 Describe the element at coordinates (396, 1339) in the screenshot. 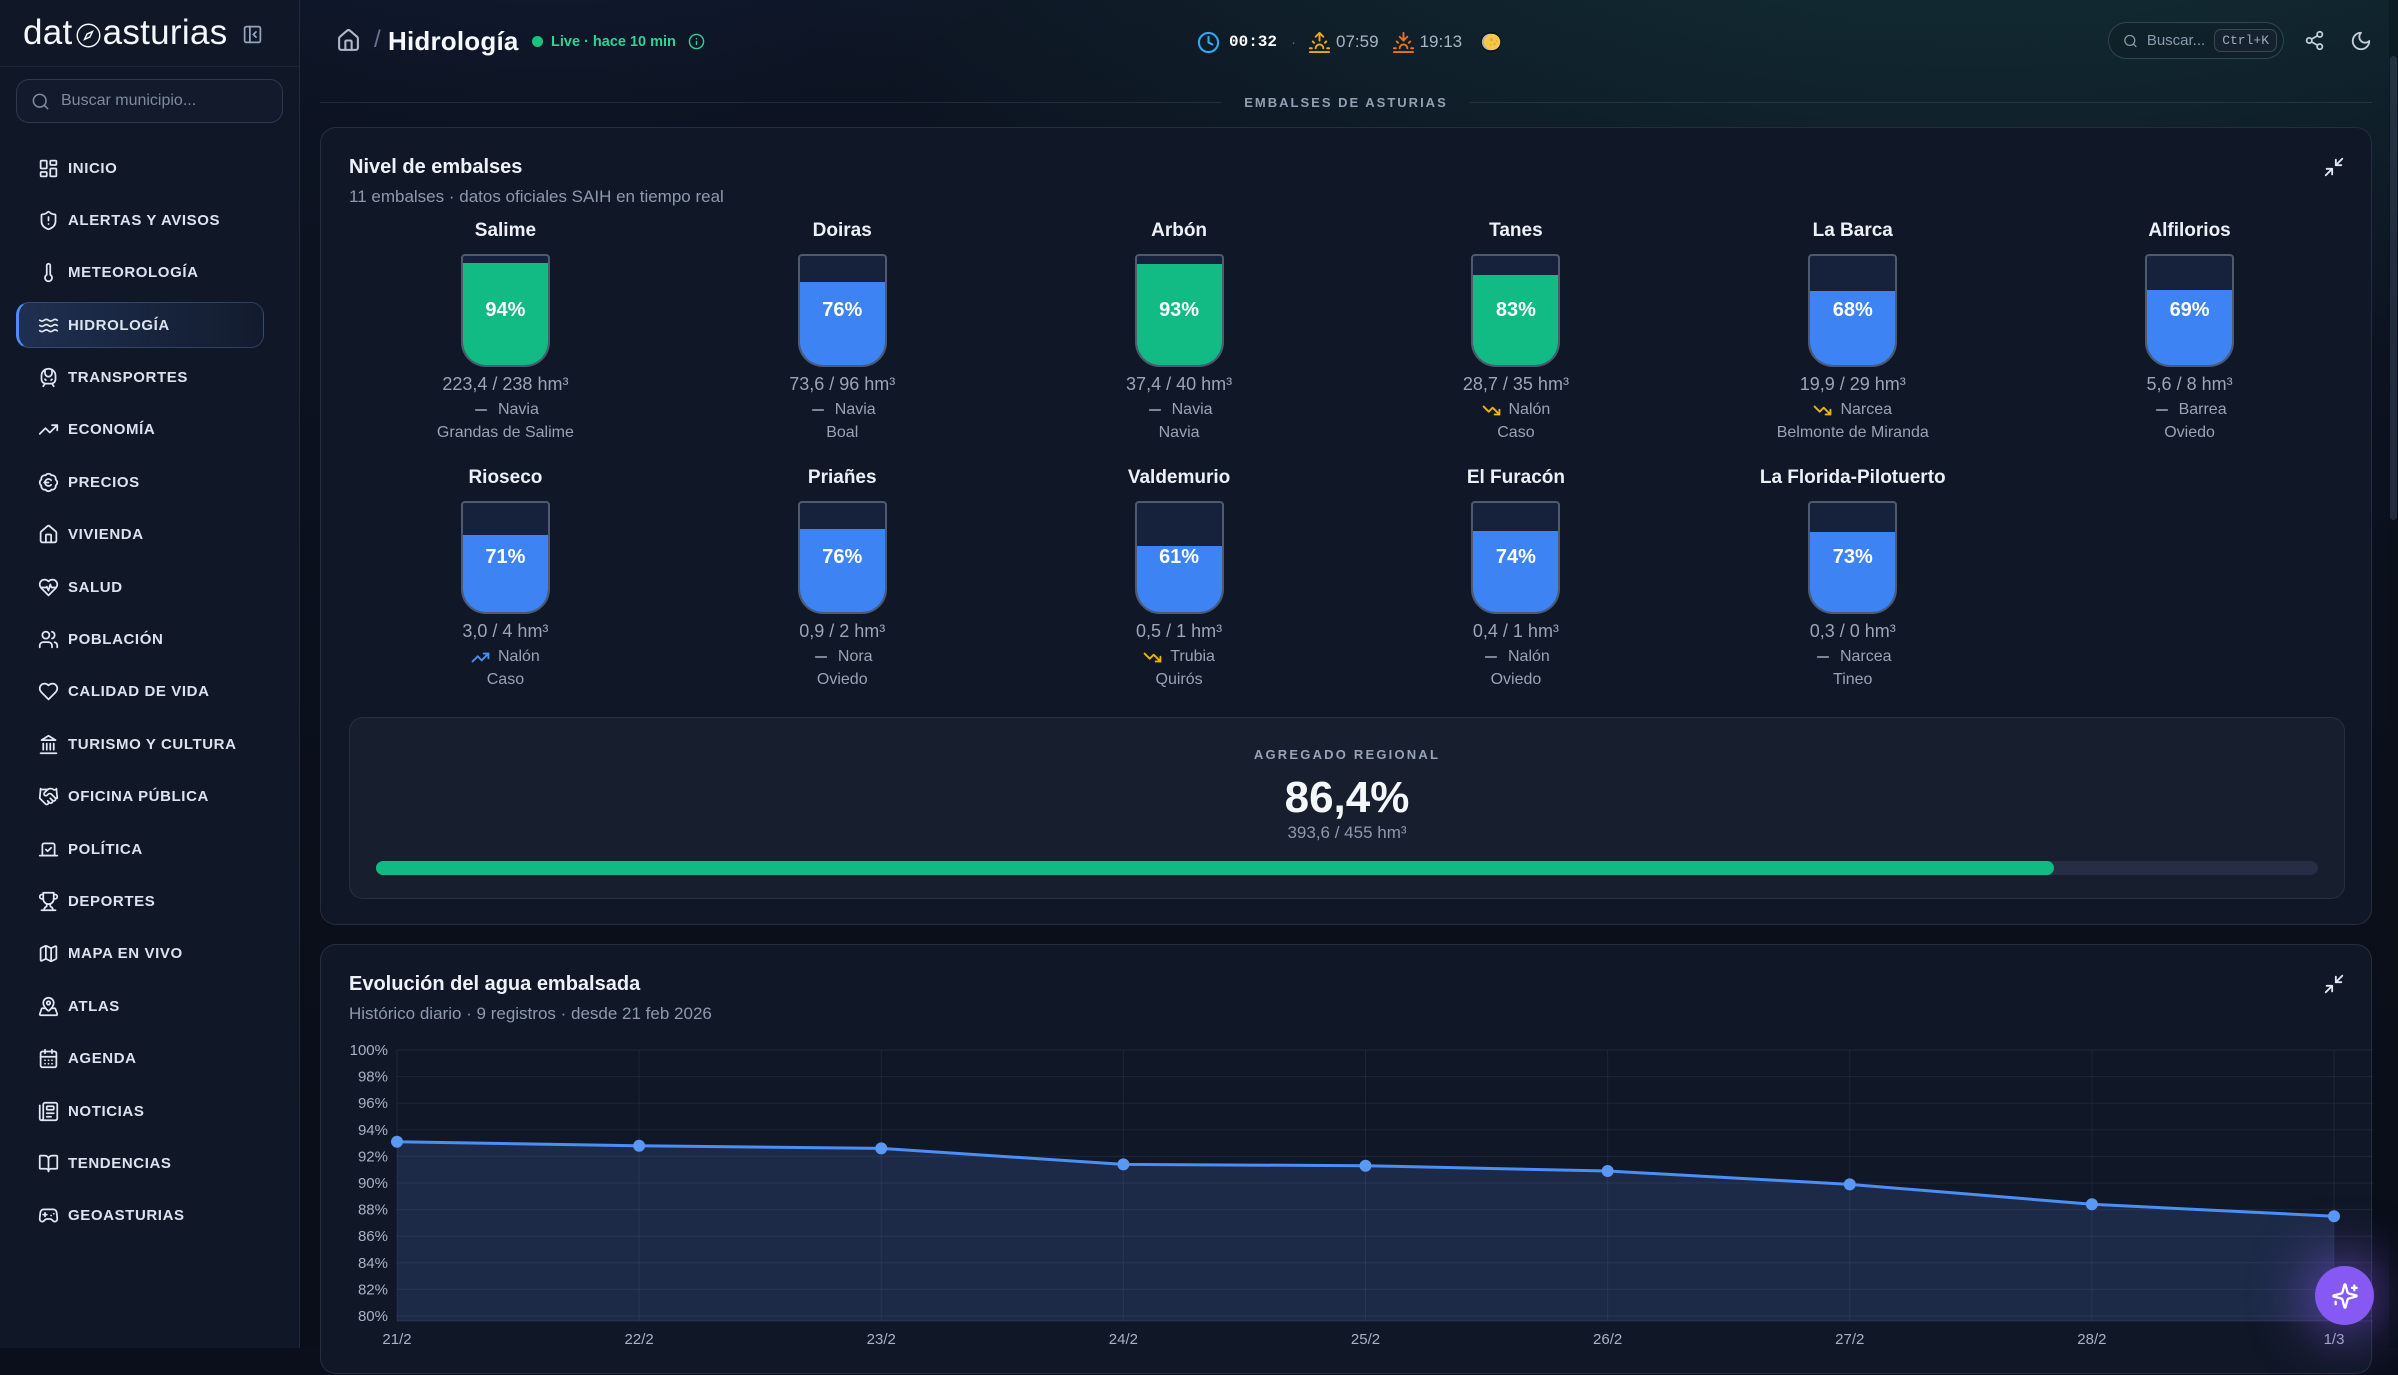

I see `svg-text: 21/2` at that location.